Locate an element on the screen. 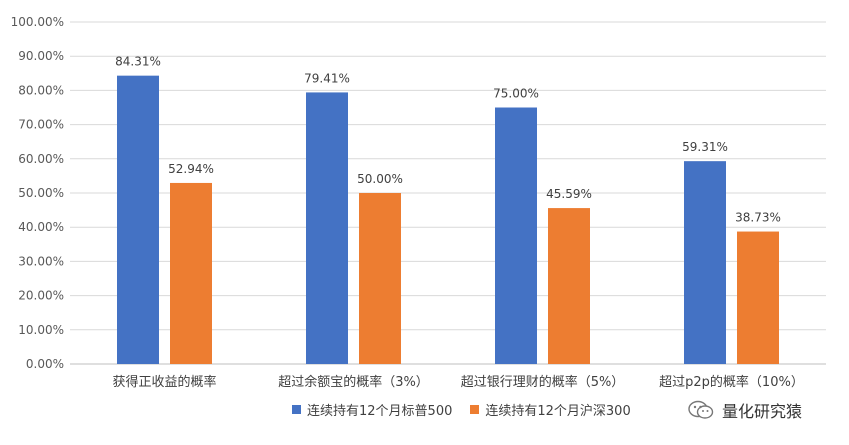  y-tick-label: 80.00% is located at coordinates (41, 90).